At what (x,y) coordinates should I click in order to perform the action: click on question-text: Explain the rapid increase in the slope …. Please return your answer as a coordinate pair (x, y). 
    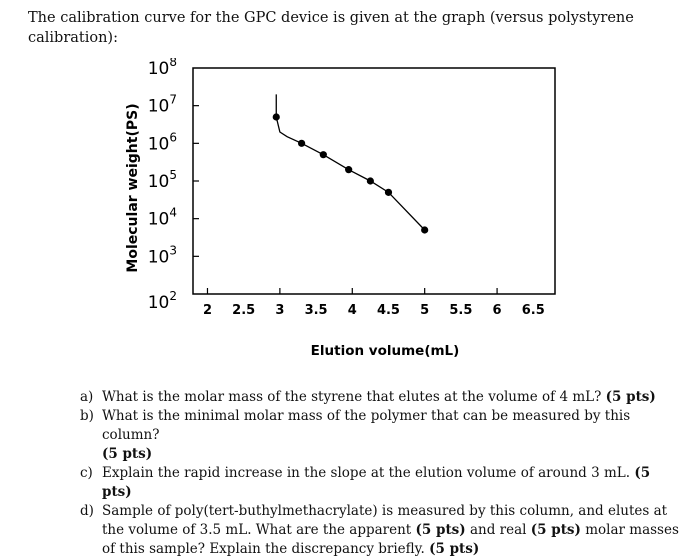
    Looking at the image, I should click on (366, 473).